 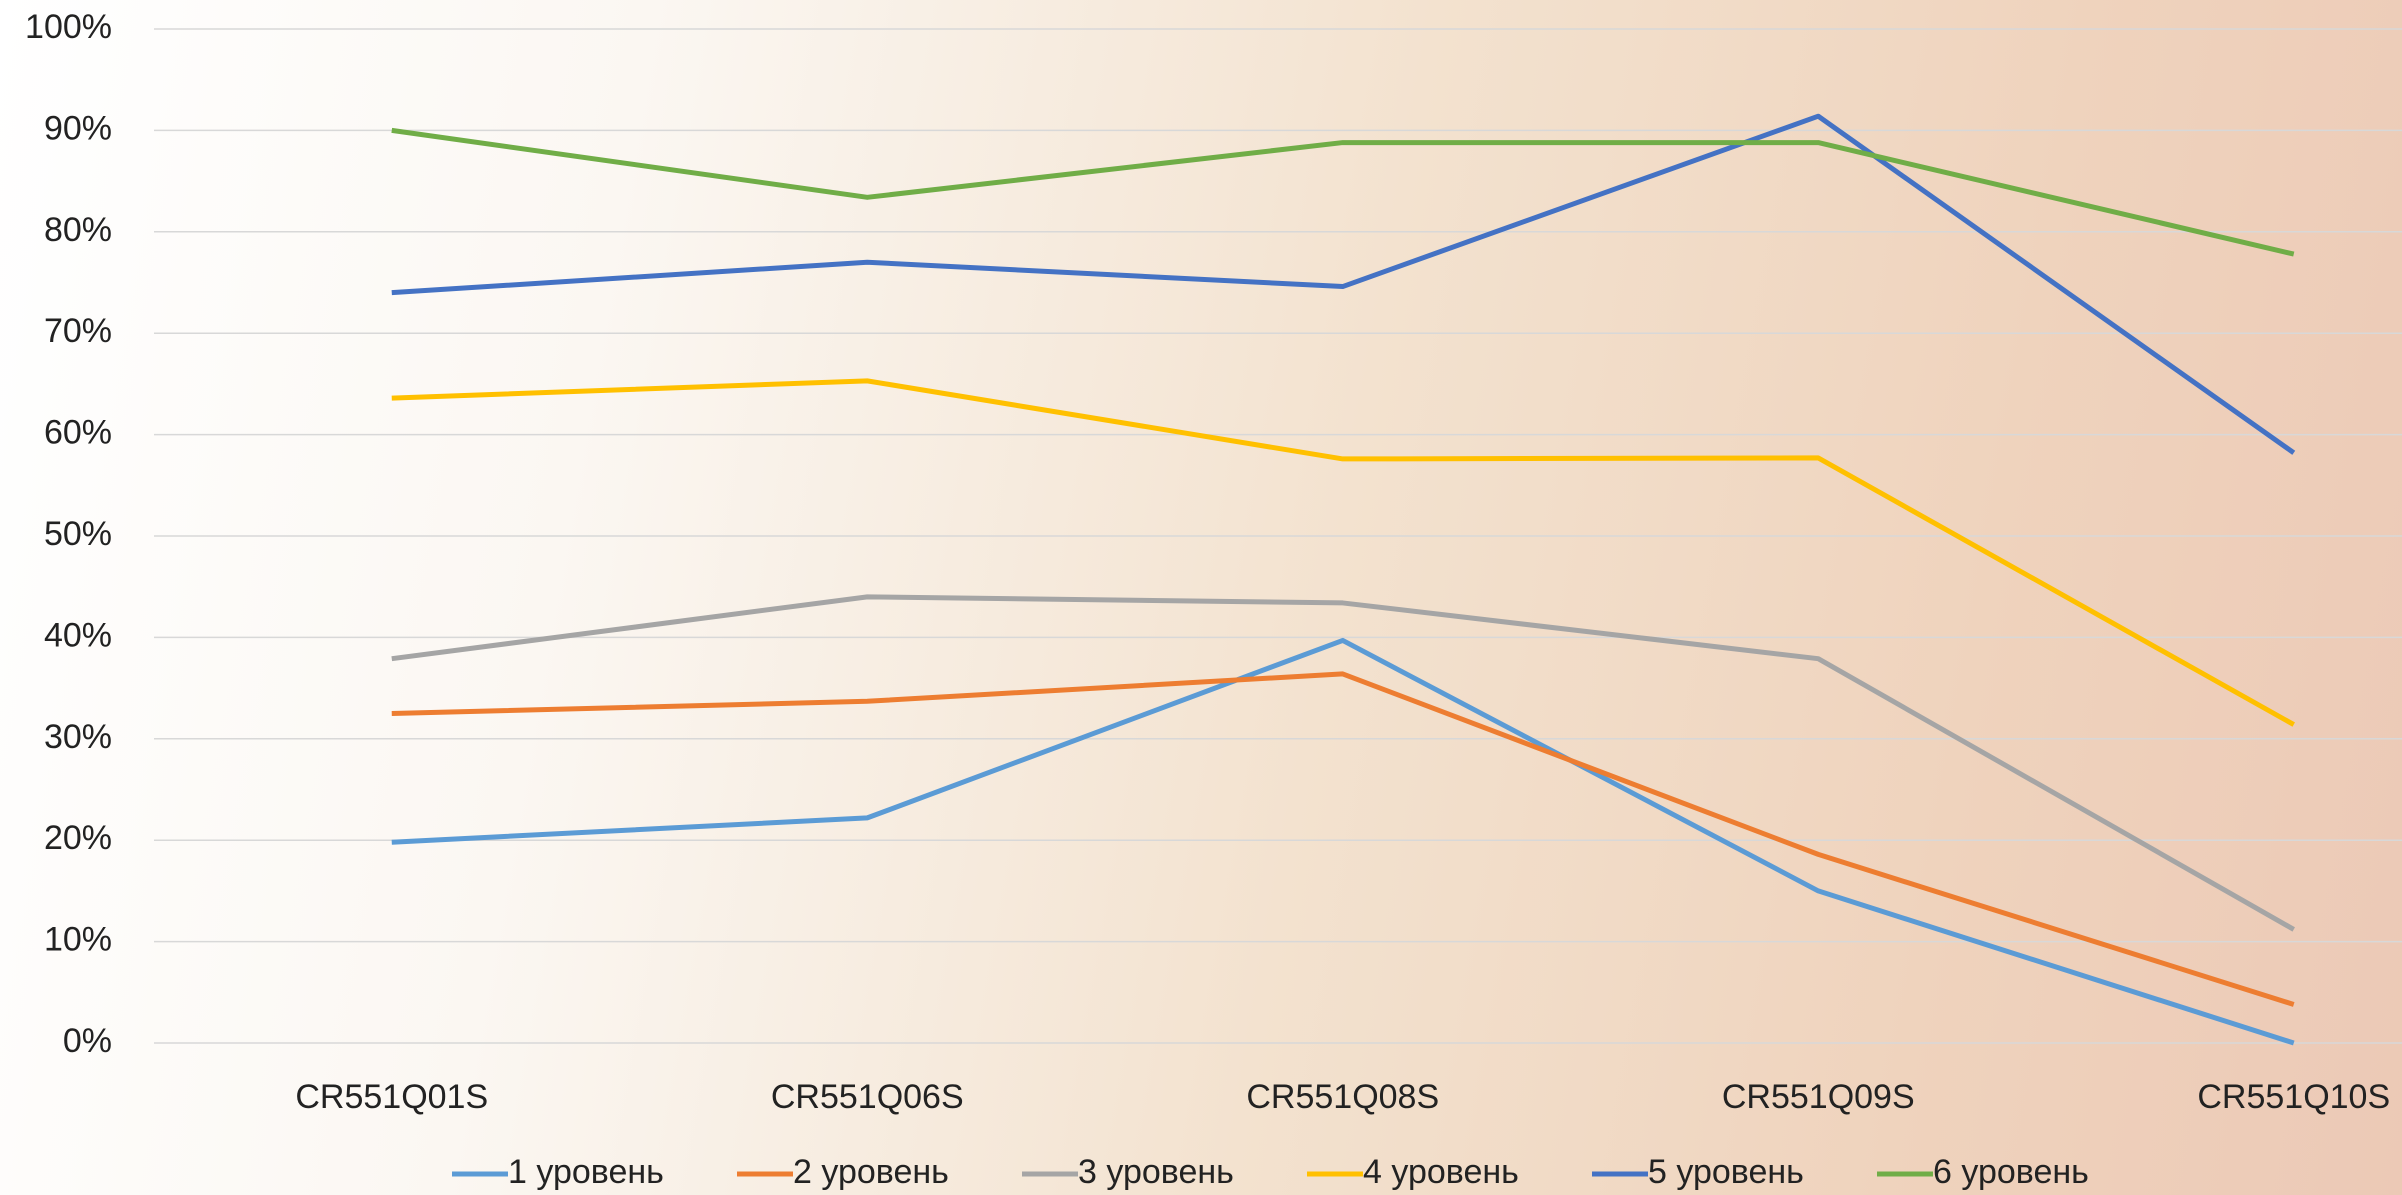 What do you see at coordinates (78, 331) in the screenshot?
I see `y-tick-label: 70%` at bounding box center [78, 331].